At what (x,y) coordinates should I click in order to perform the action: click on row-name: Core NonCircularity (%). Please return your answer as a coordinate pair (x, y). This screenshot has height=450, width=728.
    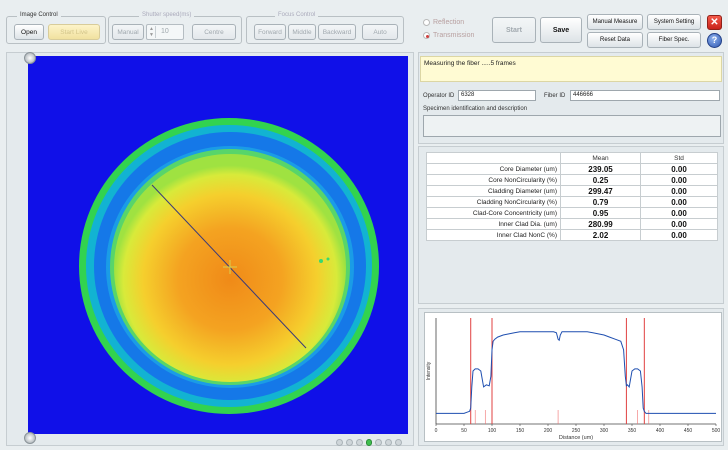
    Looking at the image, I should click on (493, 180).